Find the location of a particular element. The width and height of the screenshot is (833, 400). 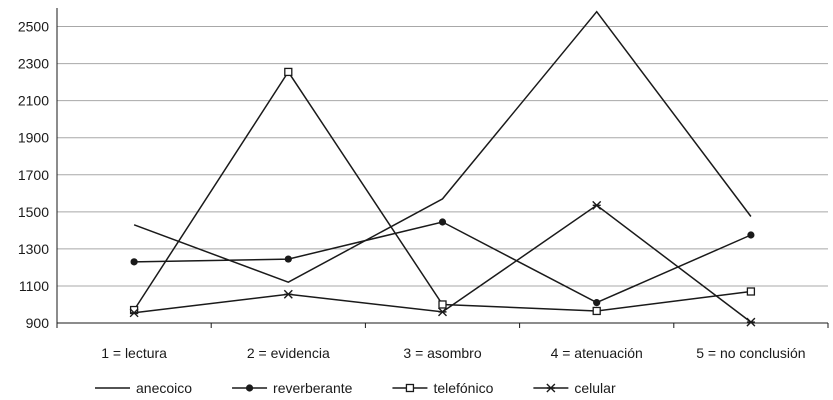

legend-item-celular: celular is located at coordinates (574, 388).